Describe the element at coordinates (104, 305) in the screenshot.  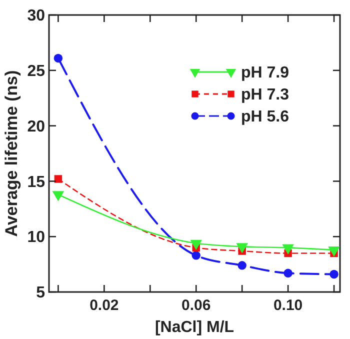
I see `x-tick-label: 0.02` at that location.